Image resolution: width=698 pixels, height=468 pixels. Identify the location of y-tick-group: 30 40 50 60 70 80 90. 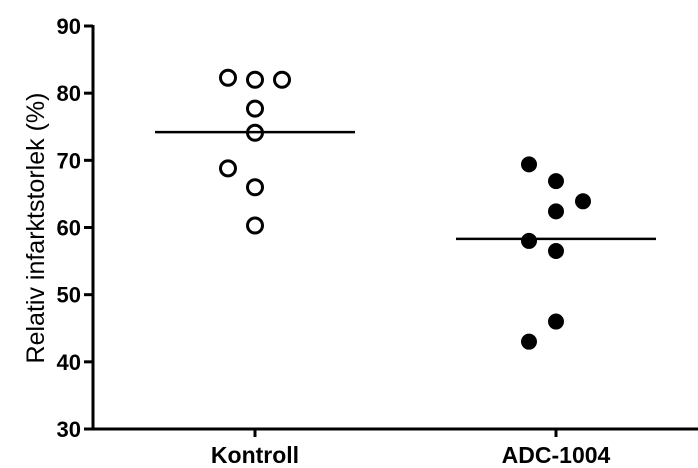
(75, 228).